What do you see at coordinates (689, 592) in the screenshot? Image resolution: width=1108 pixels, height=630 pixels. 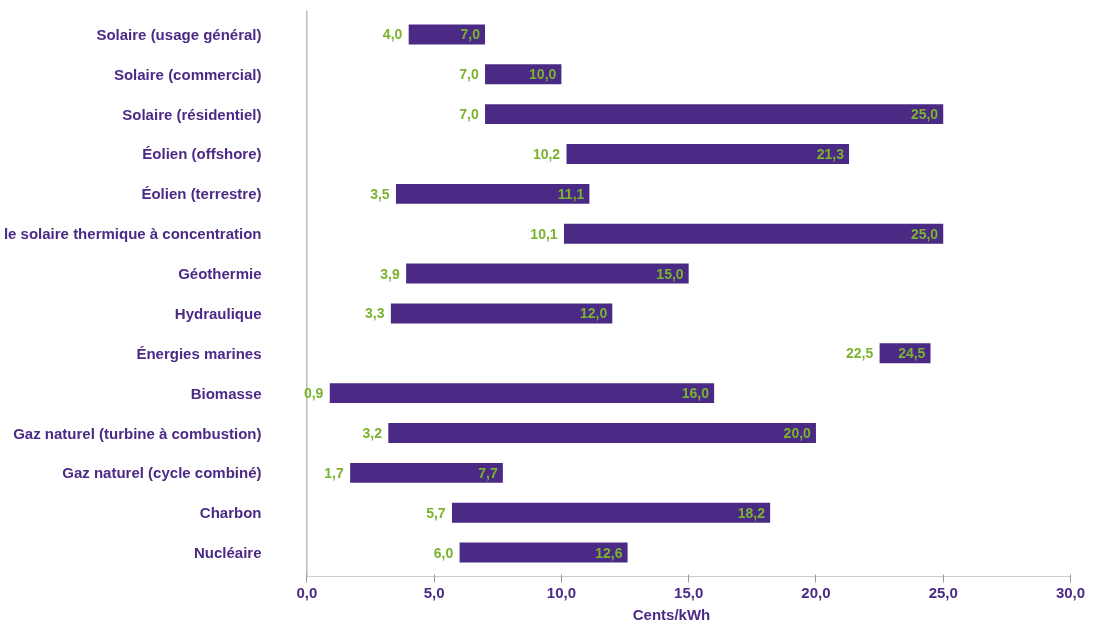 I see `x-tick-label: 15,0` at bounding box center [689, 592].